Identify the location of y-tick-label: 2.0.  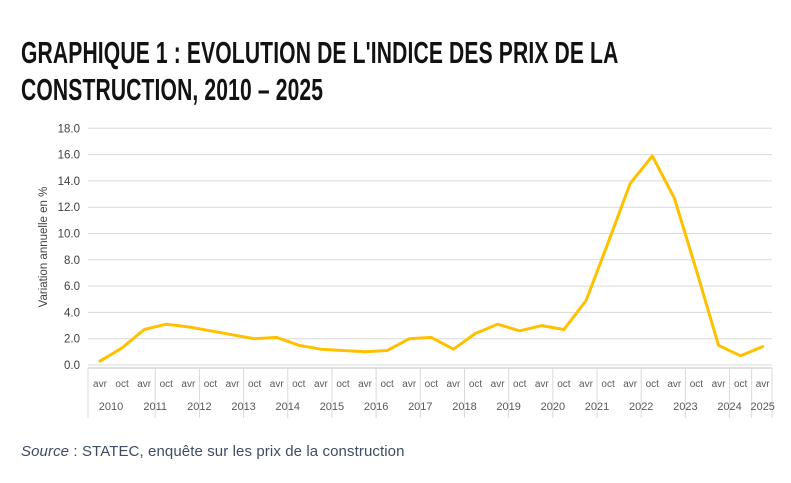
(72, 340).